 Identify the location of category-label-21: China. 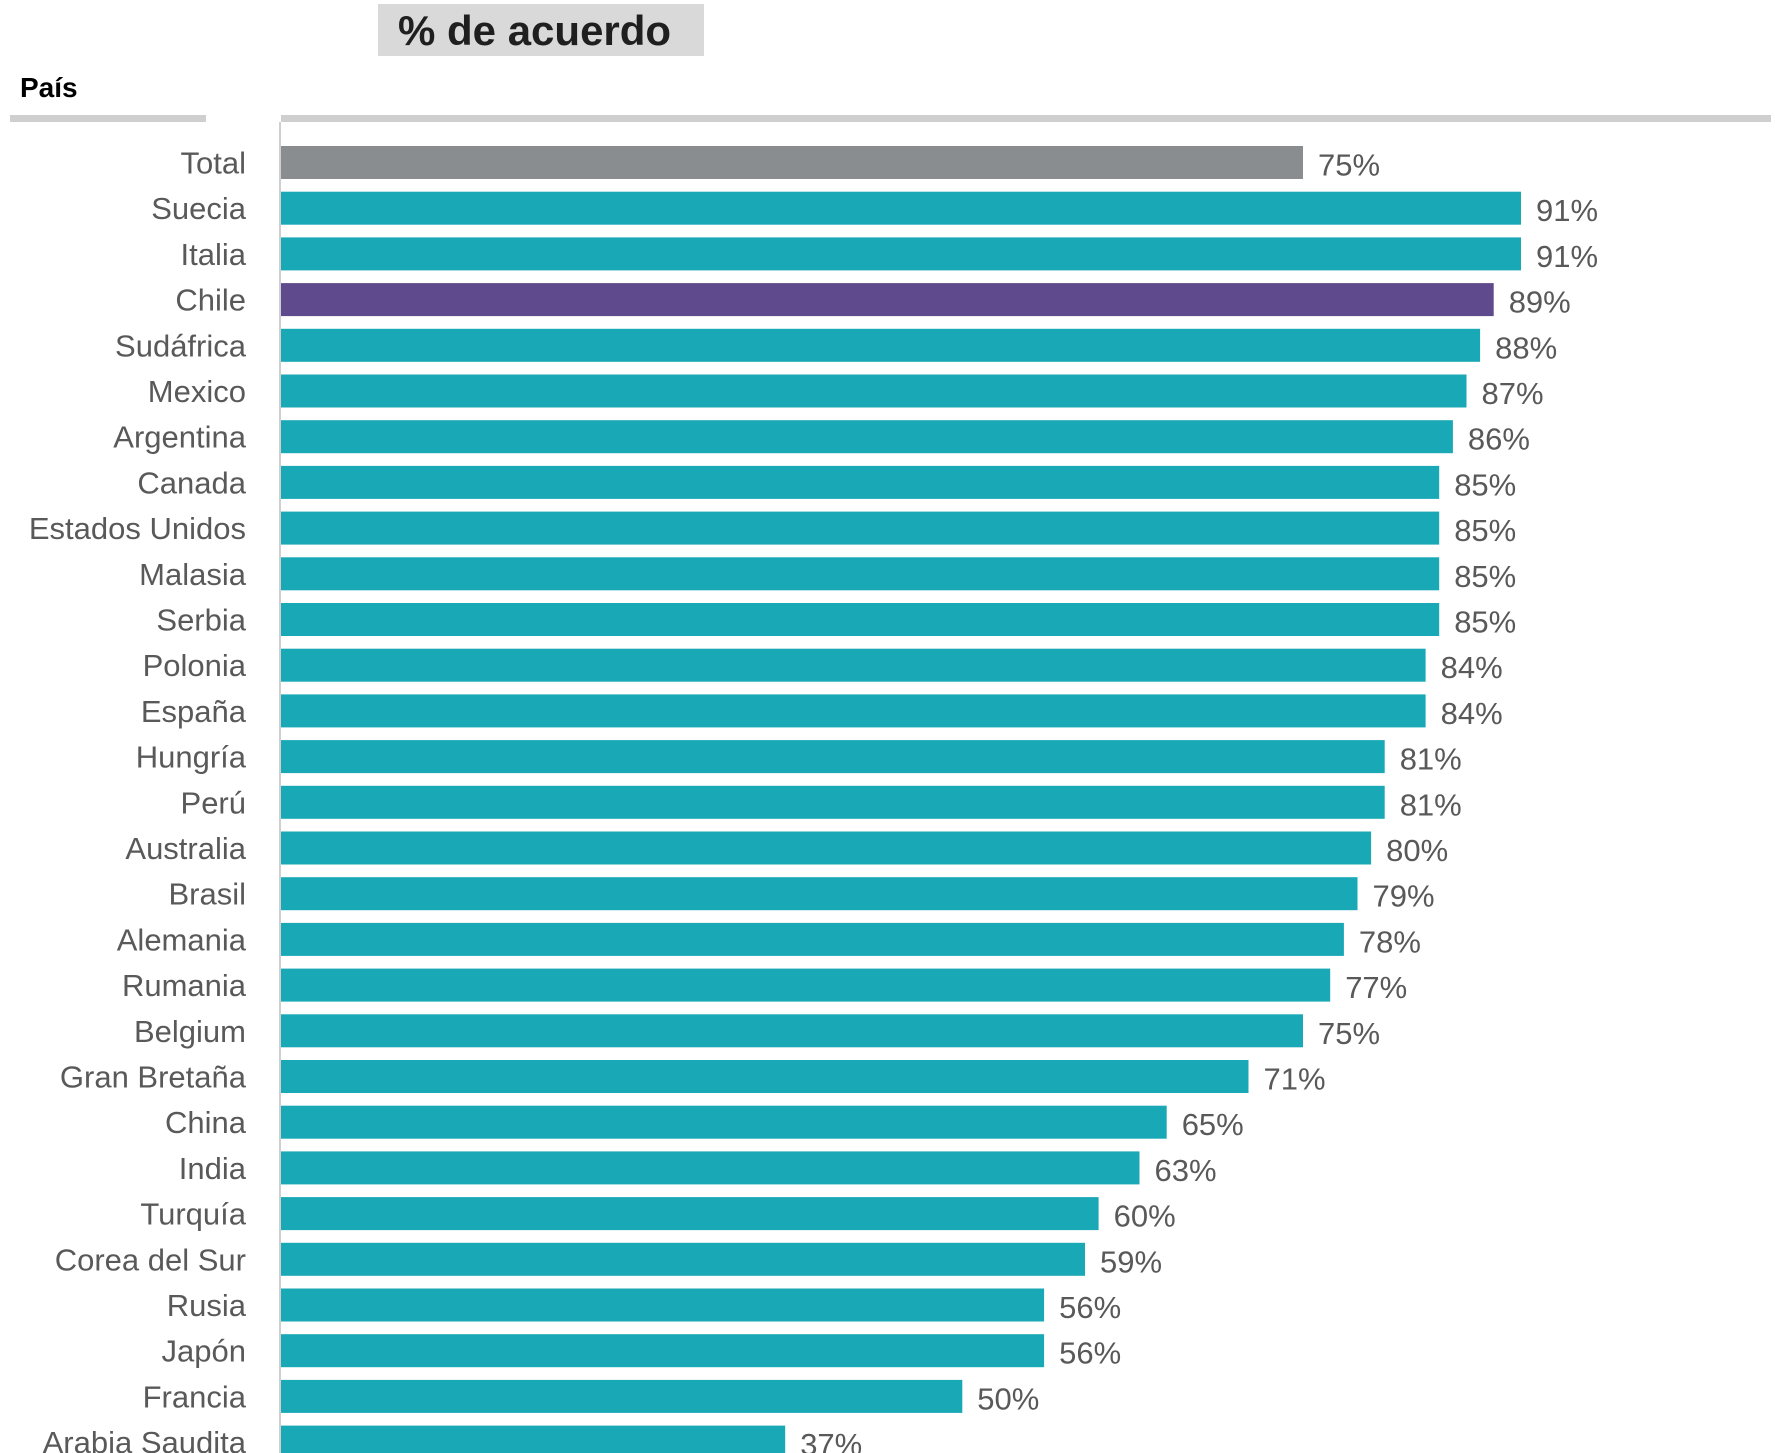
(206, 1122).